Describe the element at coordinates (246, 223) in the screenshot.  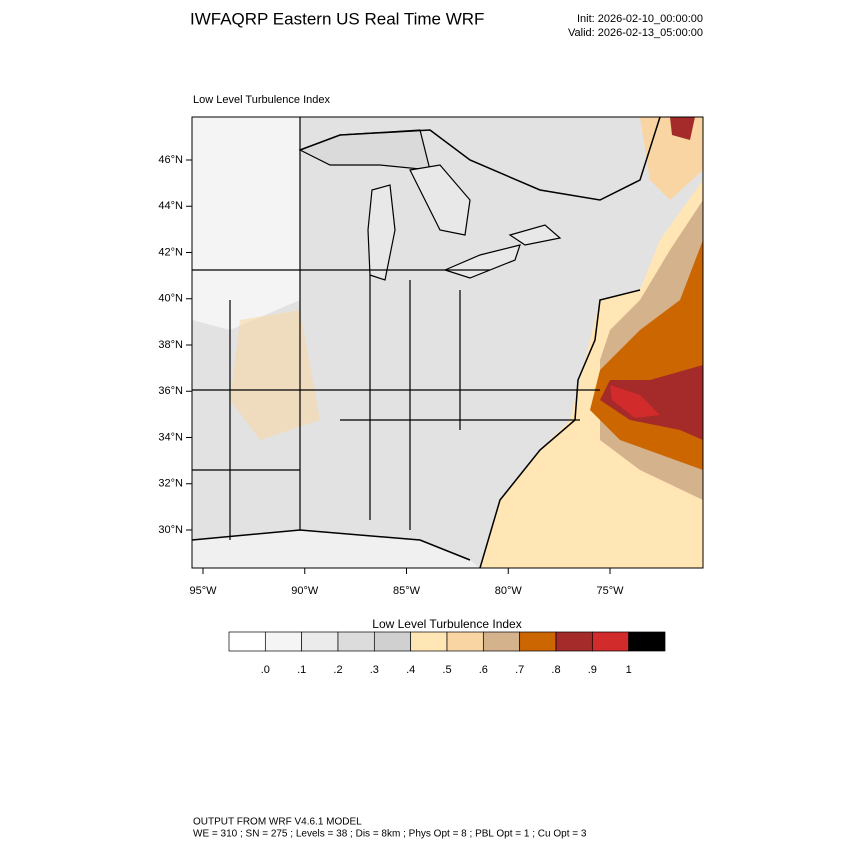
I see `west-light` at that location.